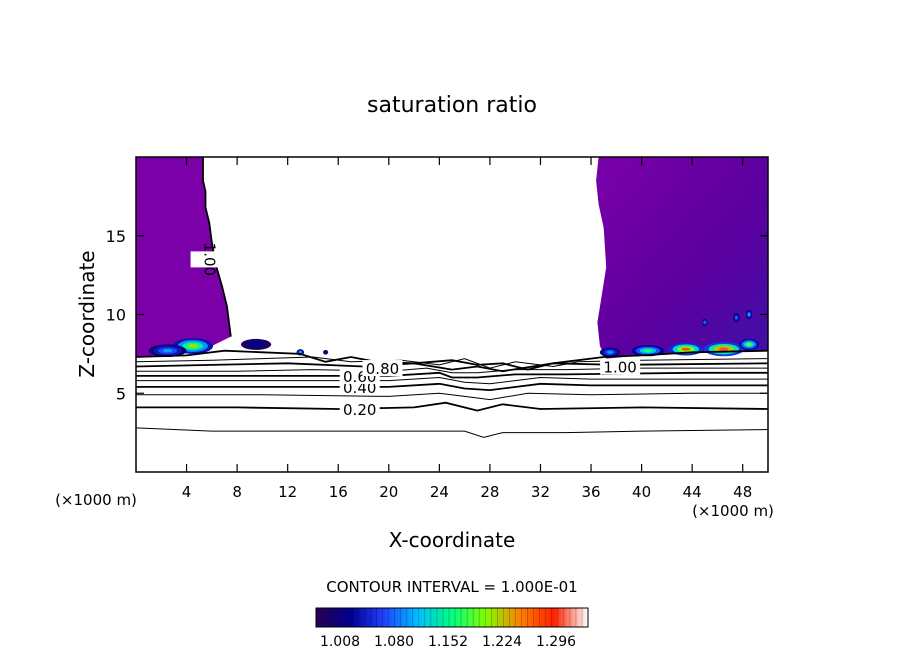 This screenshot has height=654, width=904. What do you see at coordinates (692, 492) in the screenshot?
I see `x-tick-label: 44` at bounding box center [692, 492].